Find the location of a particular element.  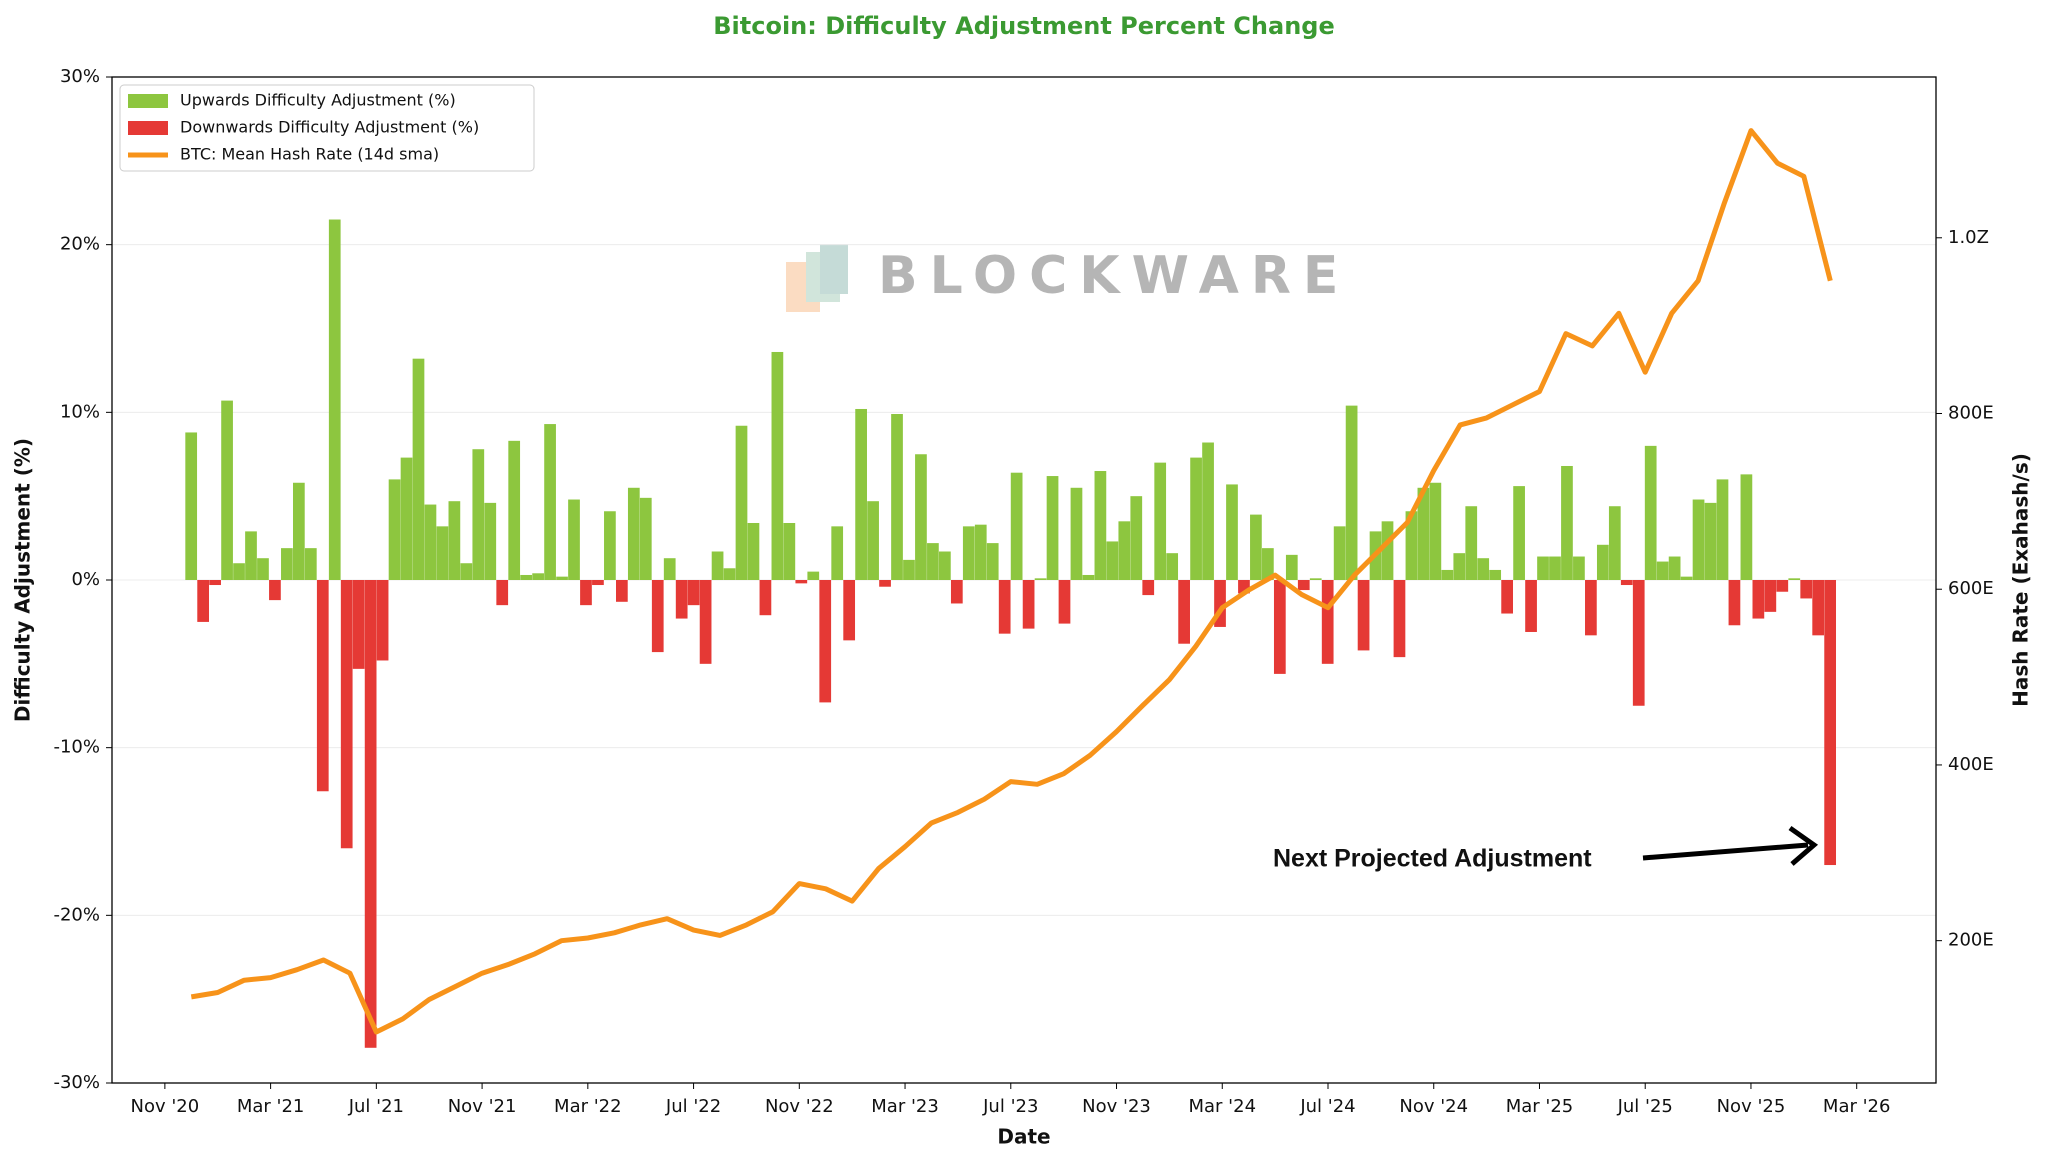

legend-label: Upwards Difficulty Adjustment (%) is located at coordinates (318, 100).